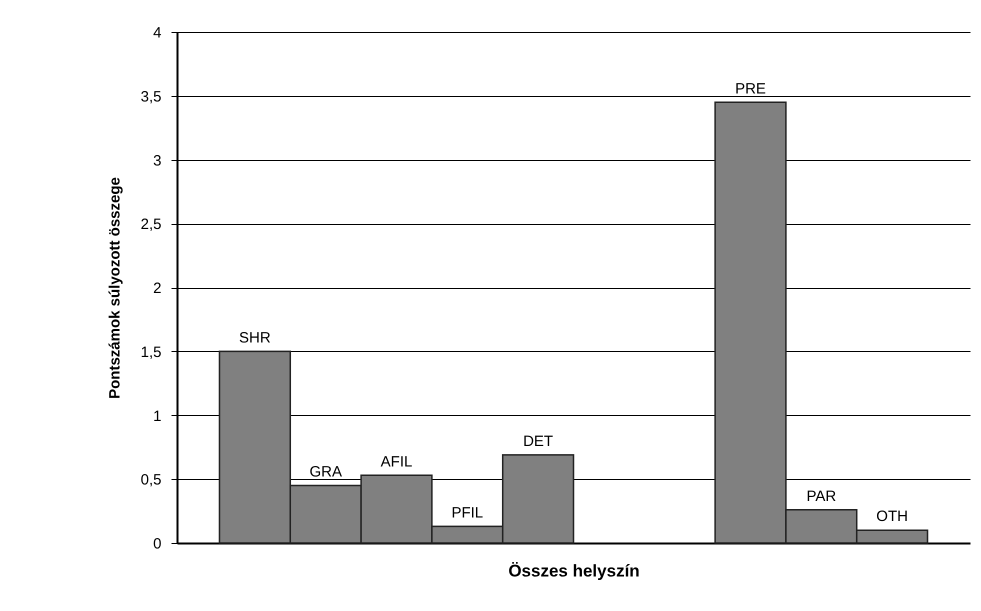 Image resolution: width=981 pixels, height=611 pixels. What do you see at coordinates (157, 161) in the screenshot?
I see `y-tick-label: 3` at bounding box center [157, 161].